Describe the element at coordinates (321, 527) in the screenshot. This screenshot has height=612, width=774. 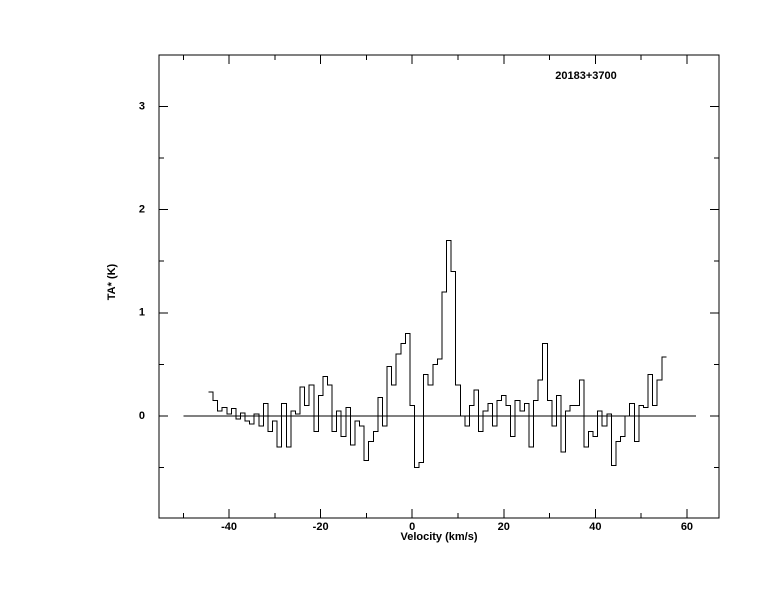
I see `x-tick-label: -20` at that location.